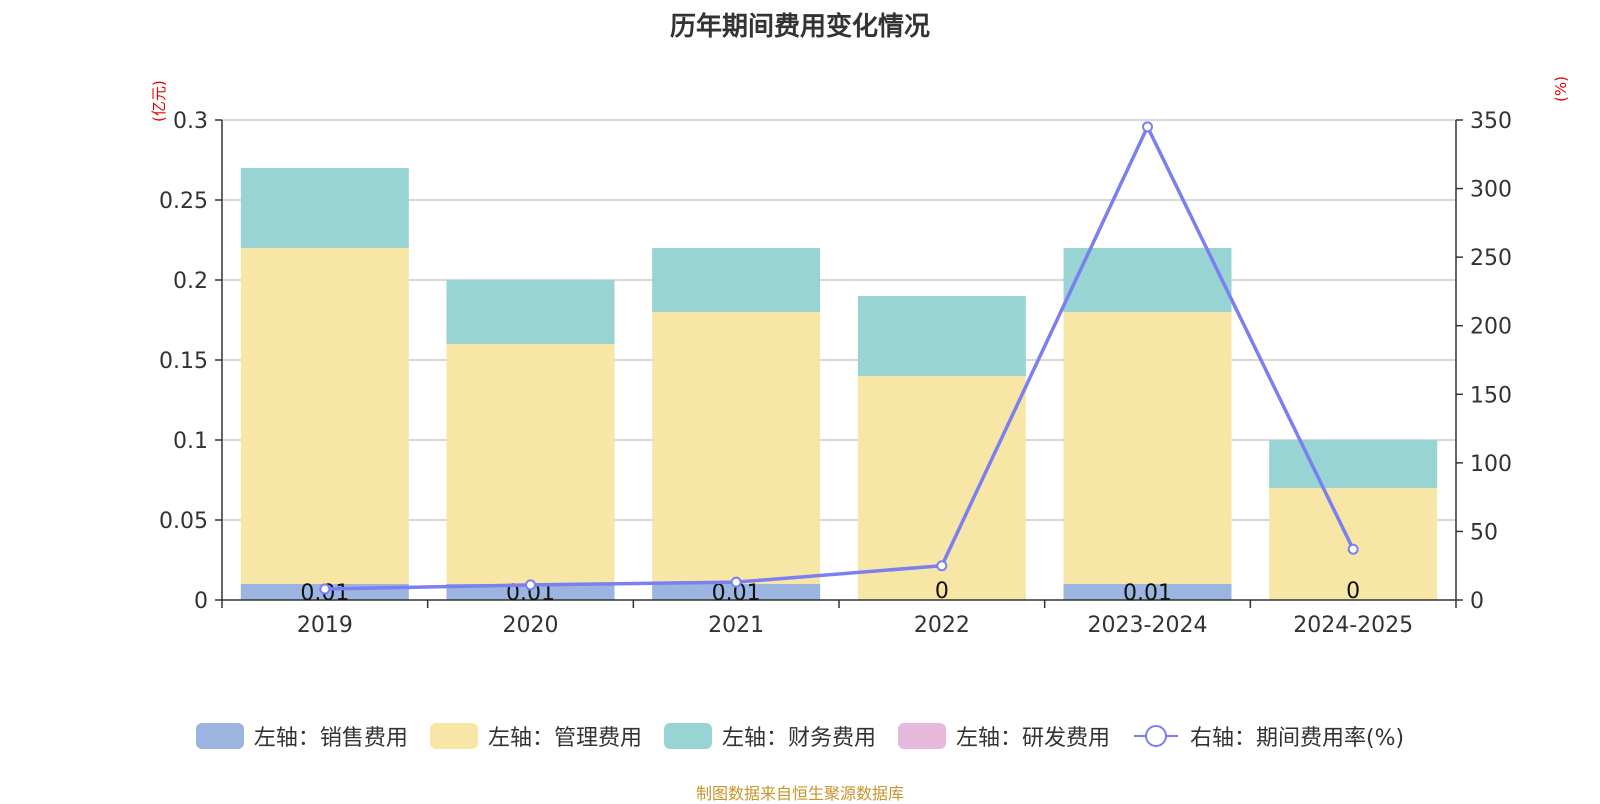  What do you see at coordinates (1477, 601) in the screenshot?
I see `right-axis-tick-label: 0` at bounding box center [1477, 601].